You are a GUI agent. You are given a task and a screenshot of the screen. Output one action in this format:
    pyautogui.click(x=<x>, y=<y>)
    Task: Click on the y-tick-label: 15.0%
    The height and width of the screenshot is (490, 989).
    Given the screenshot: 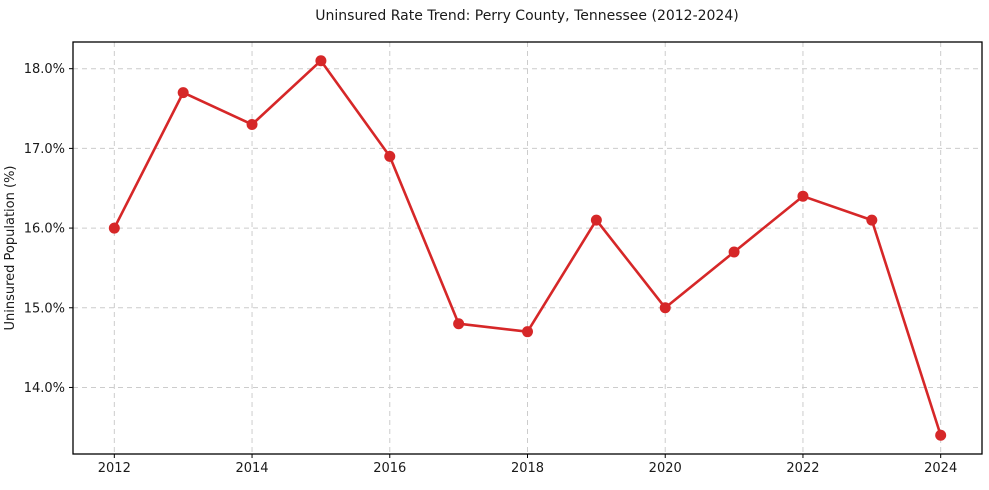 What is the action you would take?
    pyautogui.click(x=44, y=308)
    